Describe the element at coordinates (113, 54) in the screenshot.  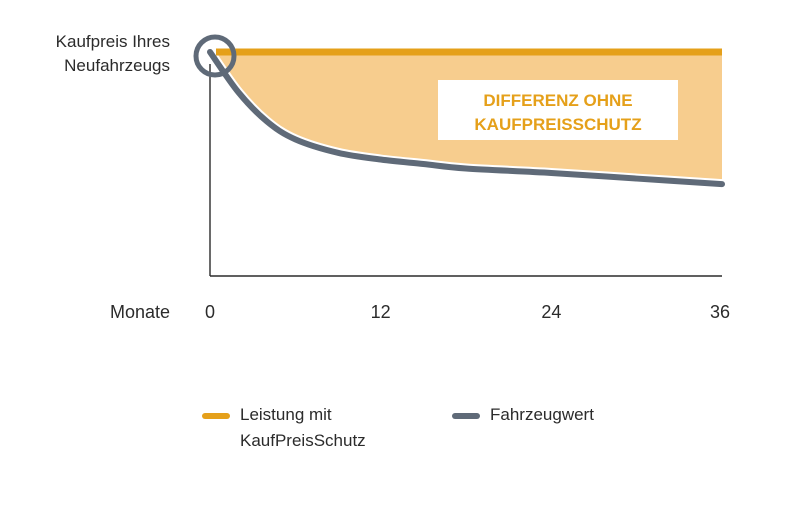
I see `y-axis-label: Kaufpreis Ihres Neufahrzeugs` at that location.